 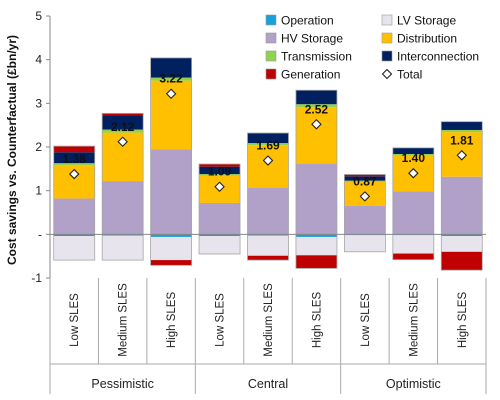 What do you see at coordinates (38, 60) in the screenshot?
I see `y-tick-label: 4` at bounding box center [38, 60].